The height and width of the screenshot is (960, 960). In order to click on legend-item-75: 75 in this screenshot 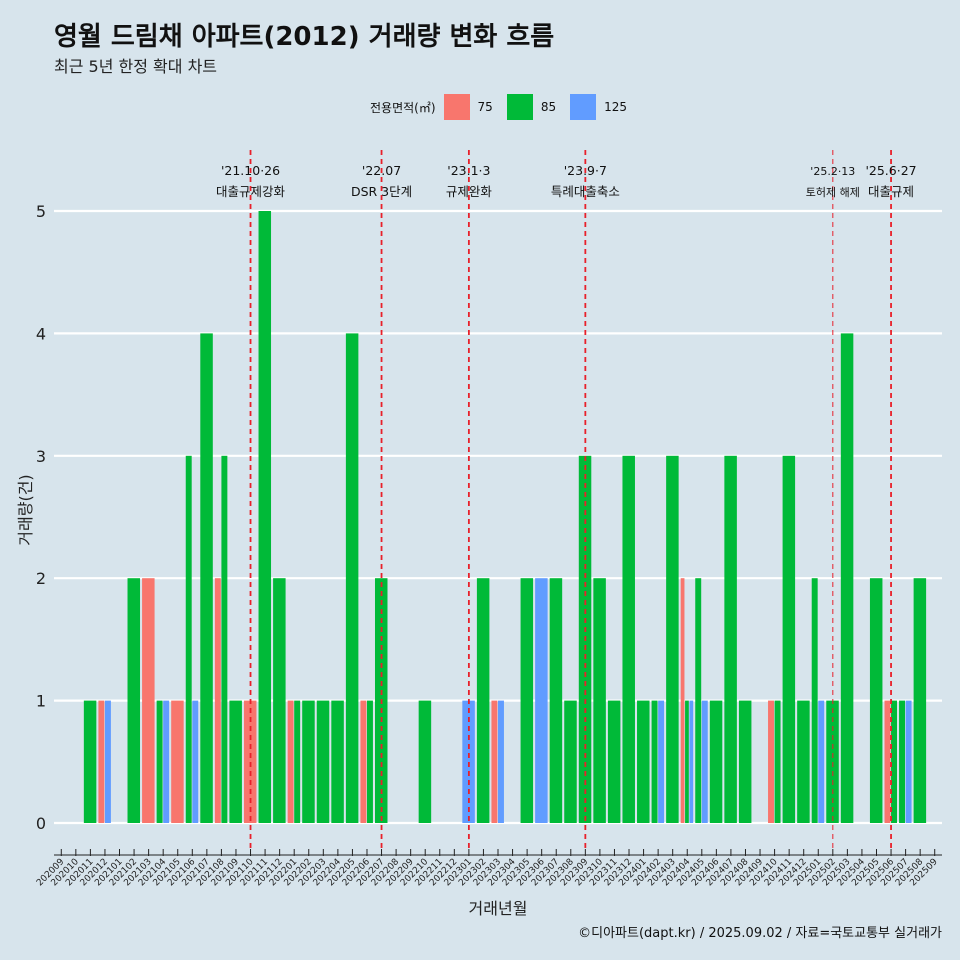, I will do `click(468, 107)`.